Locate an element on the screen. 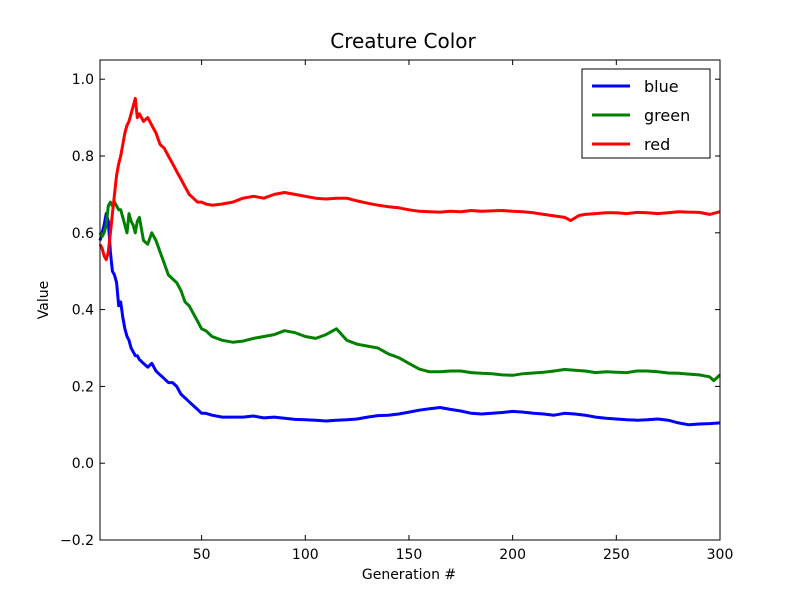 Image resolution: width=800 pixels, height=600 pixels. x-tick-label: 250 is located at coordinates (616, 555).